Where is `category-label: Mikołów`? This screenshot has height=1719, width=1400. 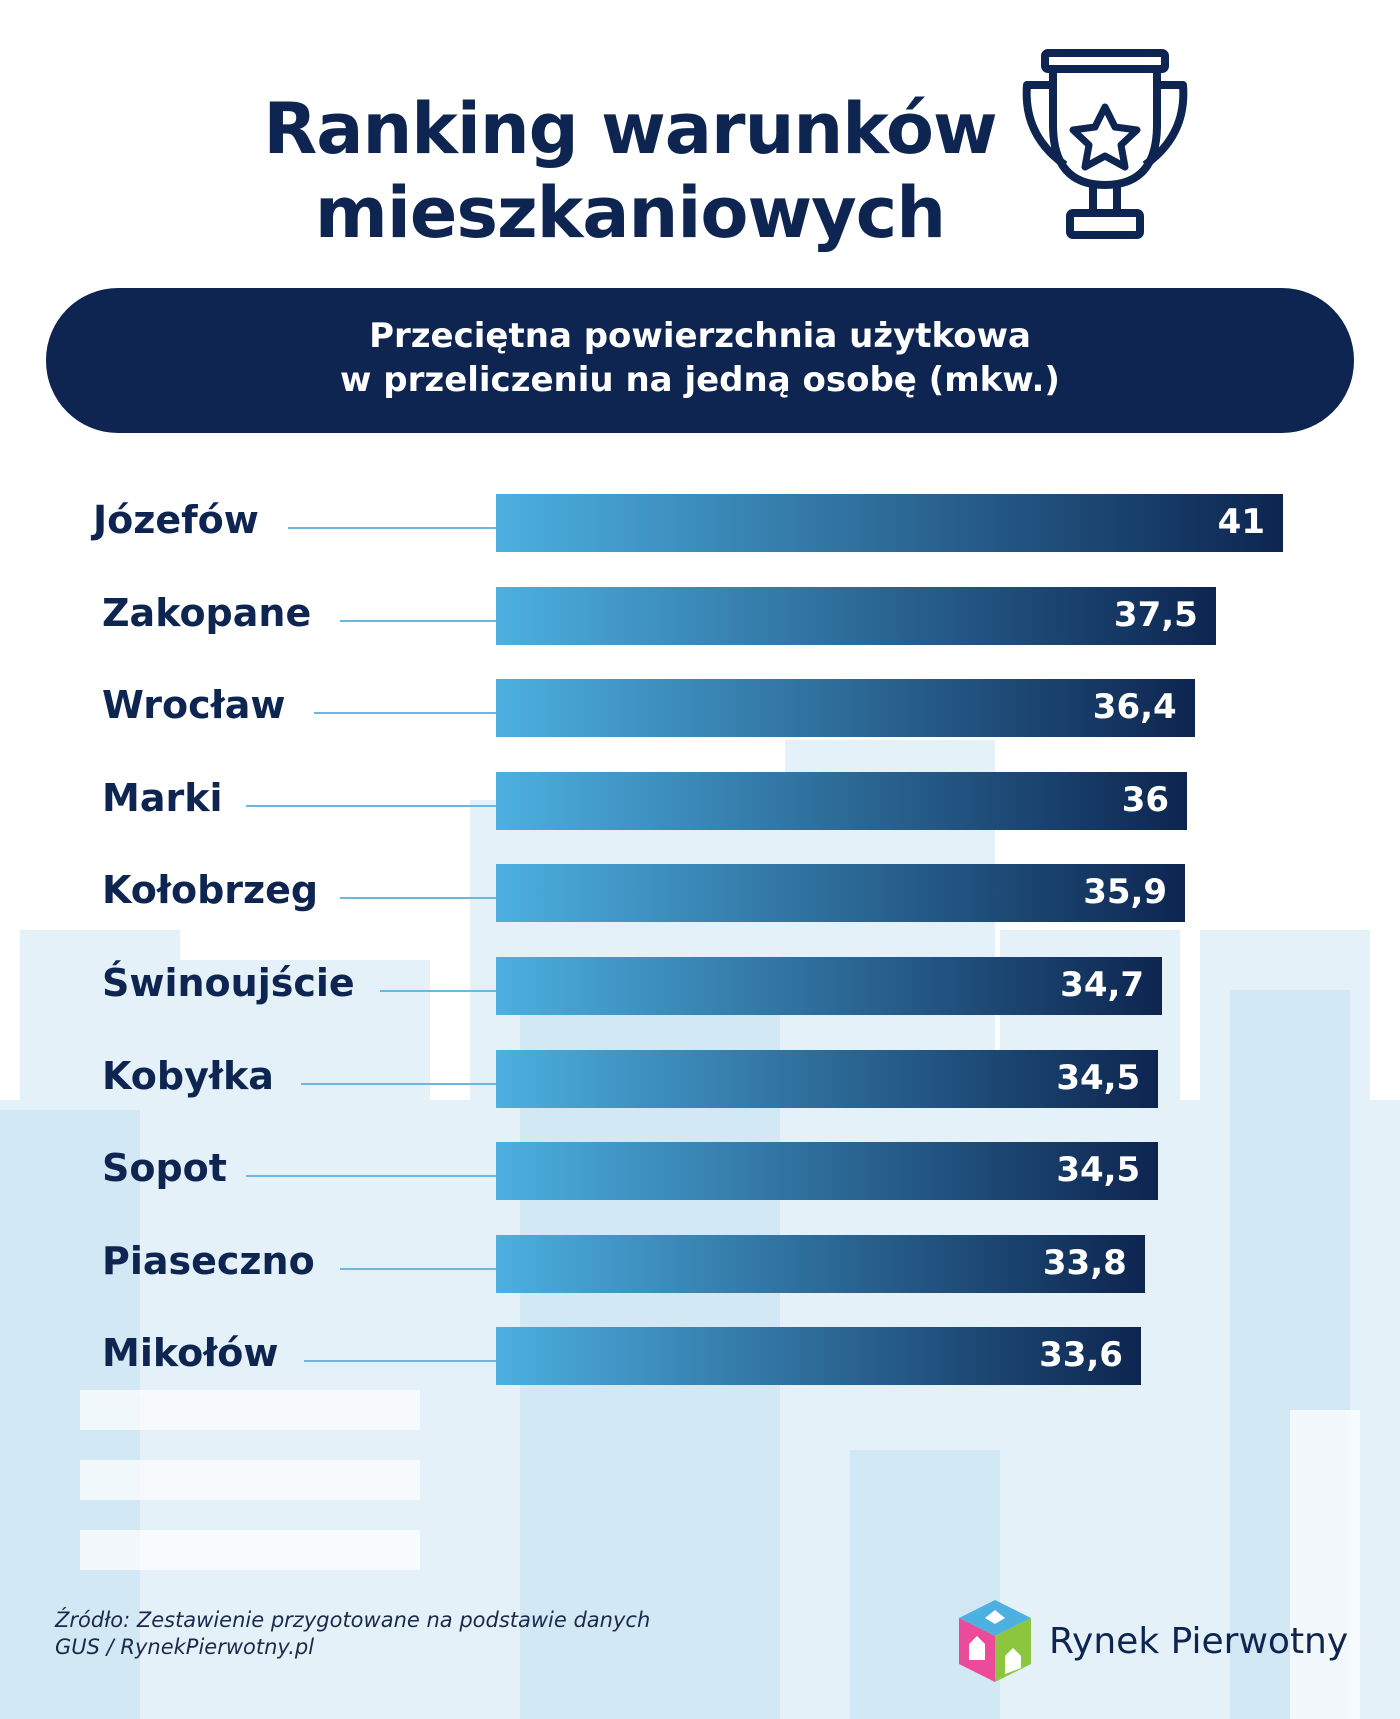 category-label: Mikołów is located at coordinates (190, 1353).